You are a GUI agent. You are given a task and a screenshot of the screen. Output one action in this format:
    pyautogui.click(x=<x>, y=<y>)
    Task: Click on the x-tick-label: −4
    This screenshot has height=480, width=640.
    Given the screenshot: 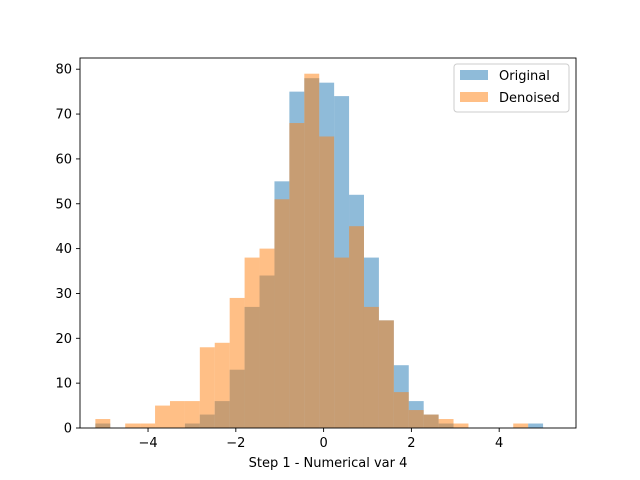 What is the action you would take?
    pyautogui.click(x=147, y=443)
    